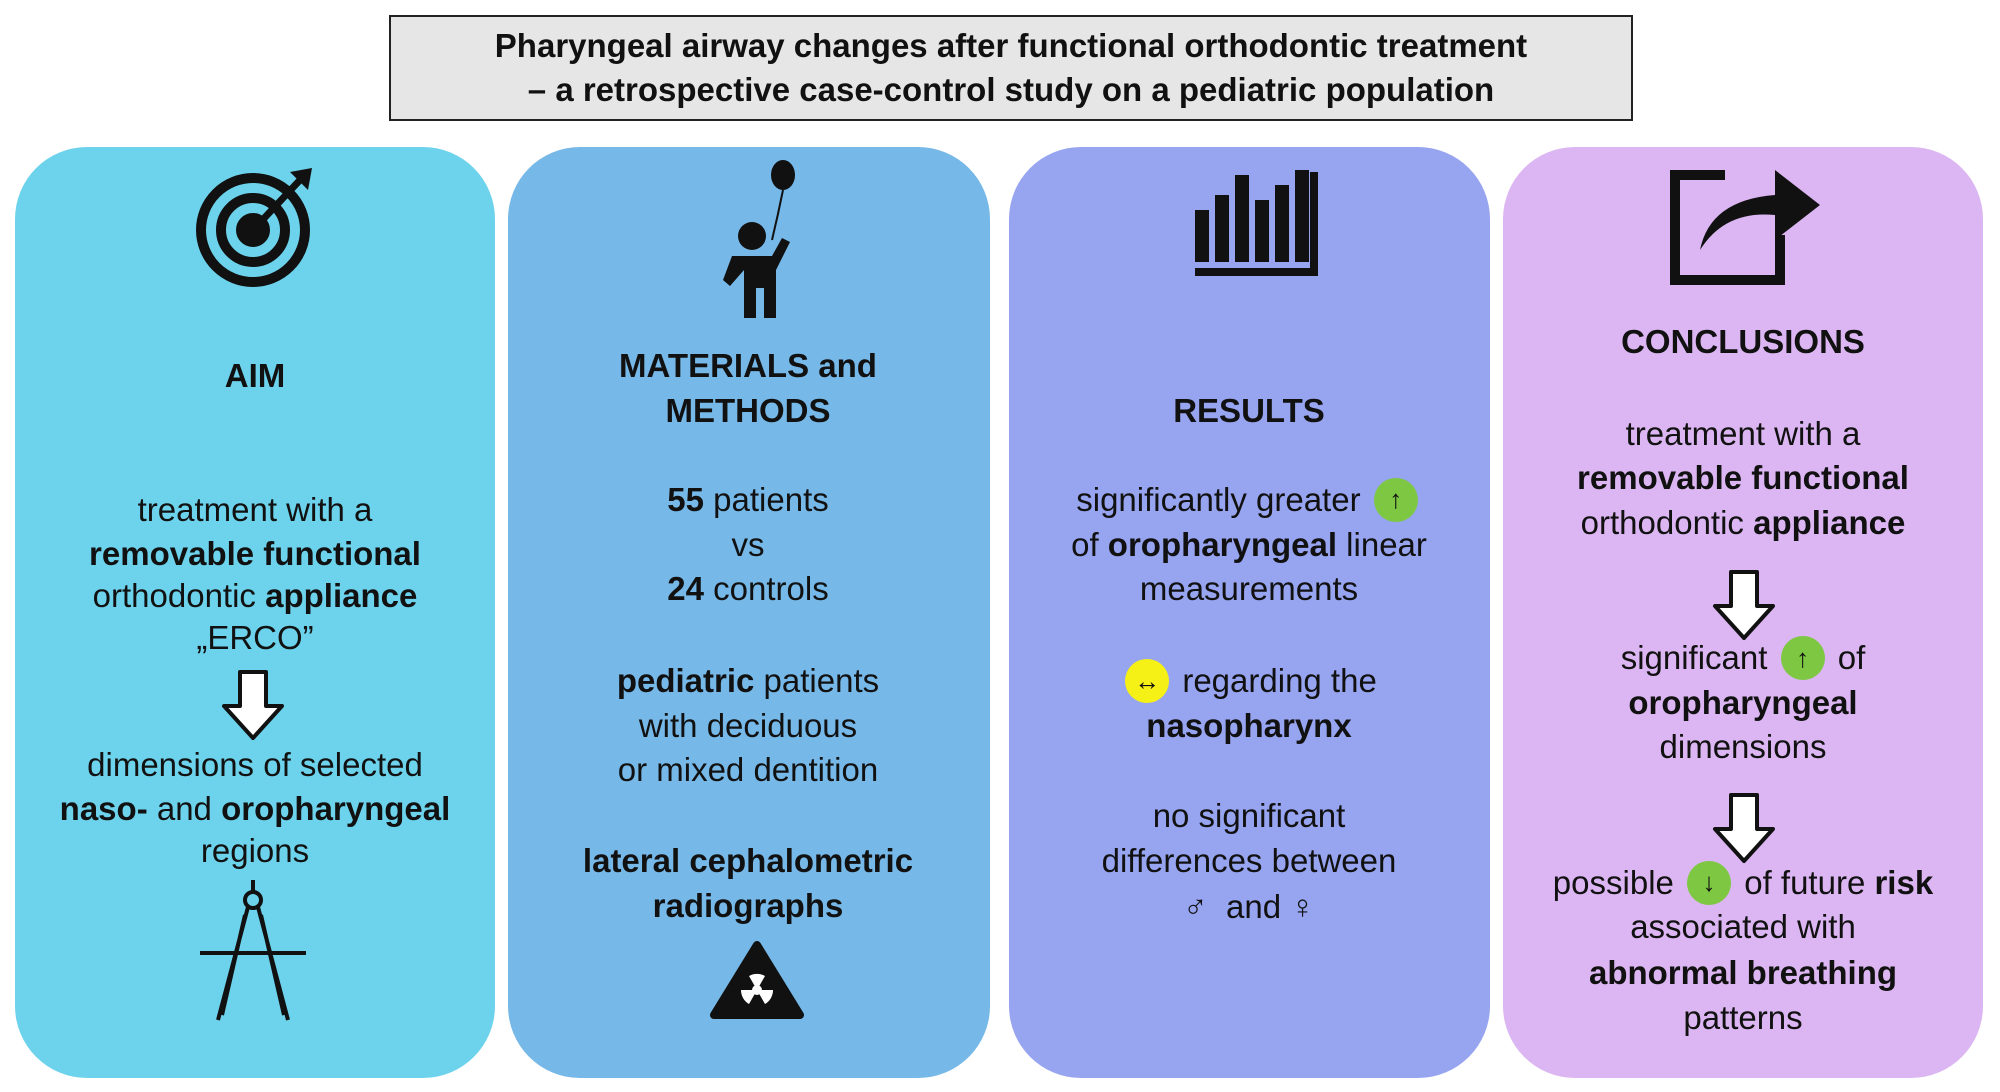 The width and height of the screenshot is (2000, 1092). I want to click on body-line: patterns, so click(1743, 1018).